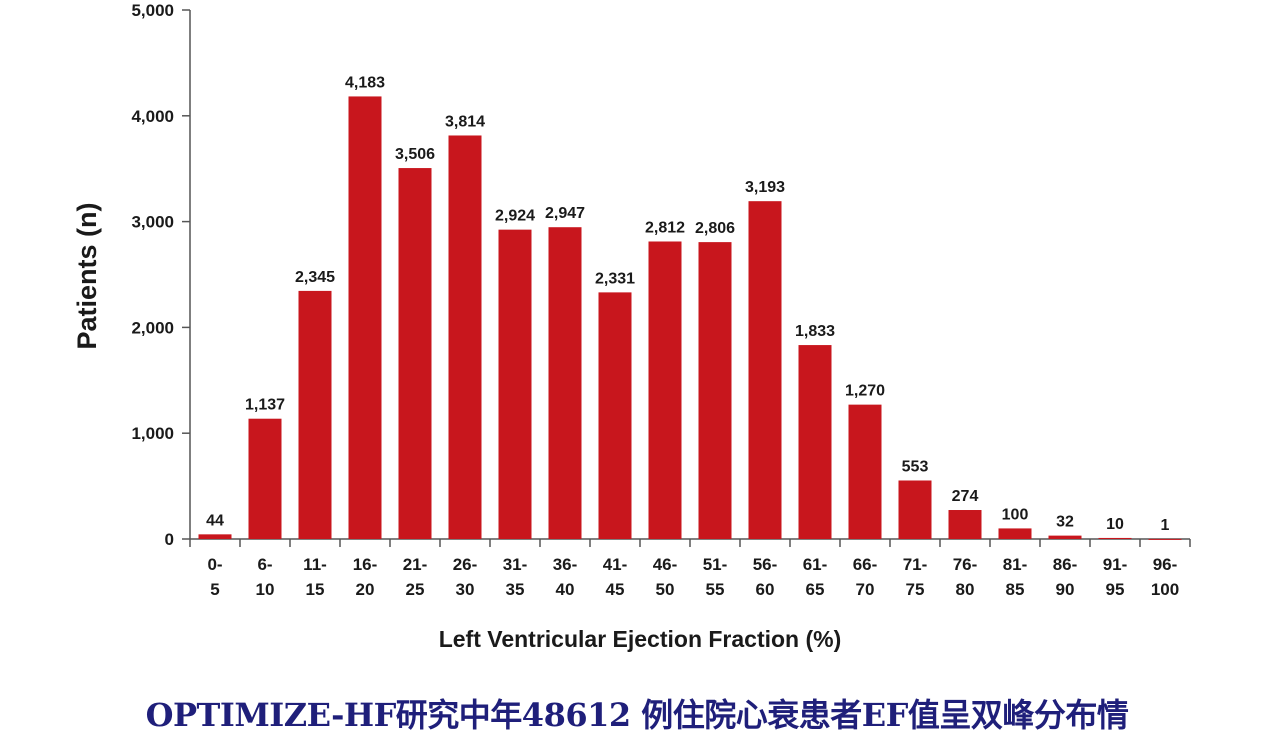 The height and width of the screenshot is (748, 1274). What do you see at coordinates (315, 277) in the screenshot?
I see `data-label: 2,345` at bounding box center [315, 277].